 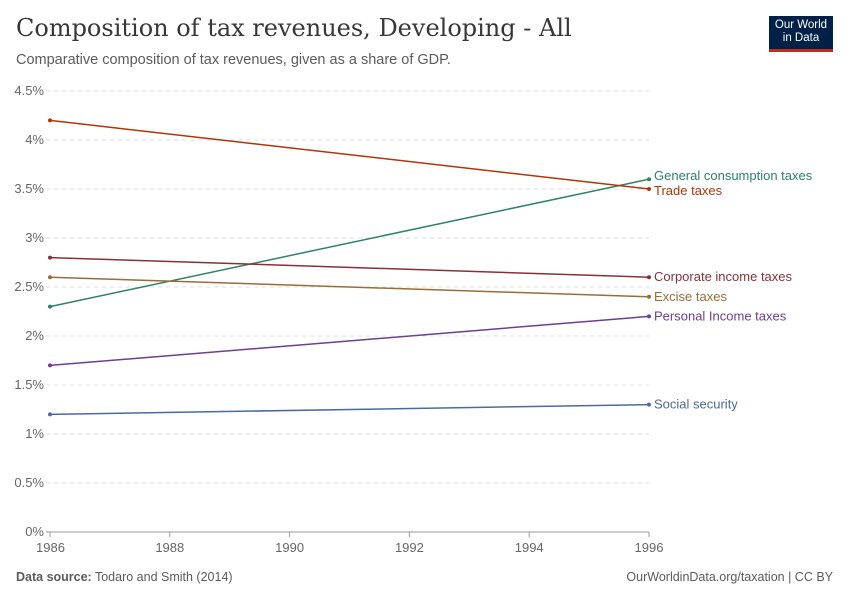 What do you see at coordinates (29, 188) in the screenshot?
I see `y-tick-label: 3.5%` at bounding box center [29, 188].